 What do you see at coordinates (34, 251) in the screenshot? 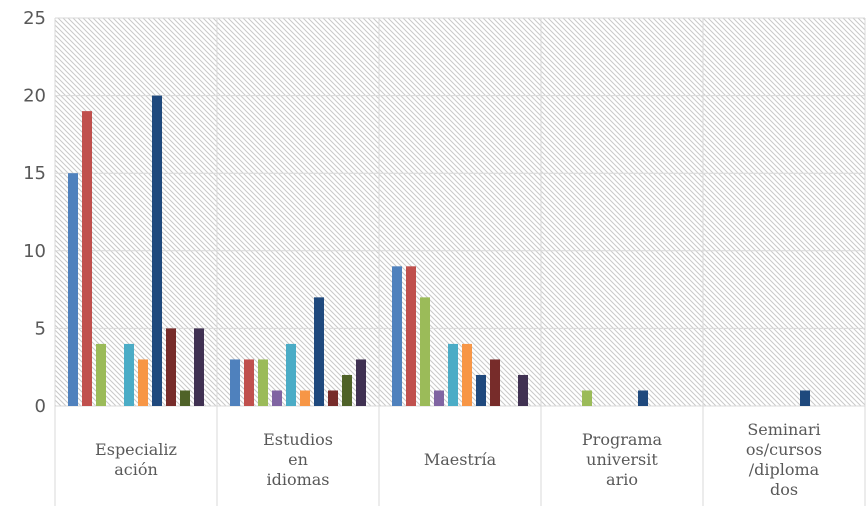
I see `y-tick-label: 10` at bounding box center [34, 251].